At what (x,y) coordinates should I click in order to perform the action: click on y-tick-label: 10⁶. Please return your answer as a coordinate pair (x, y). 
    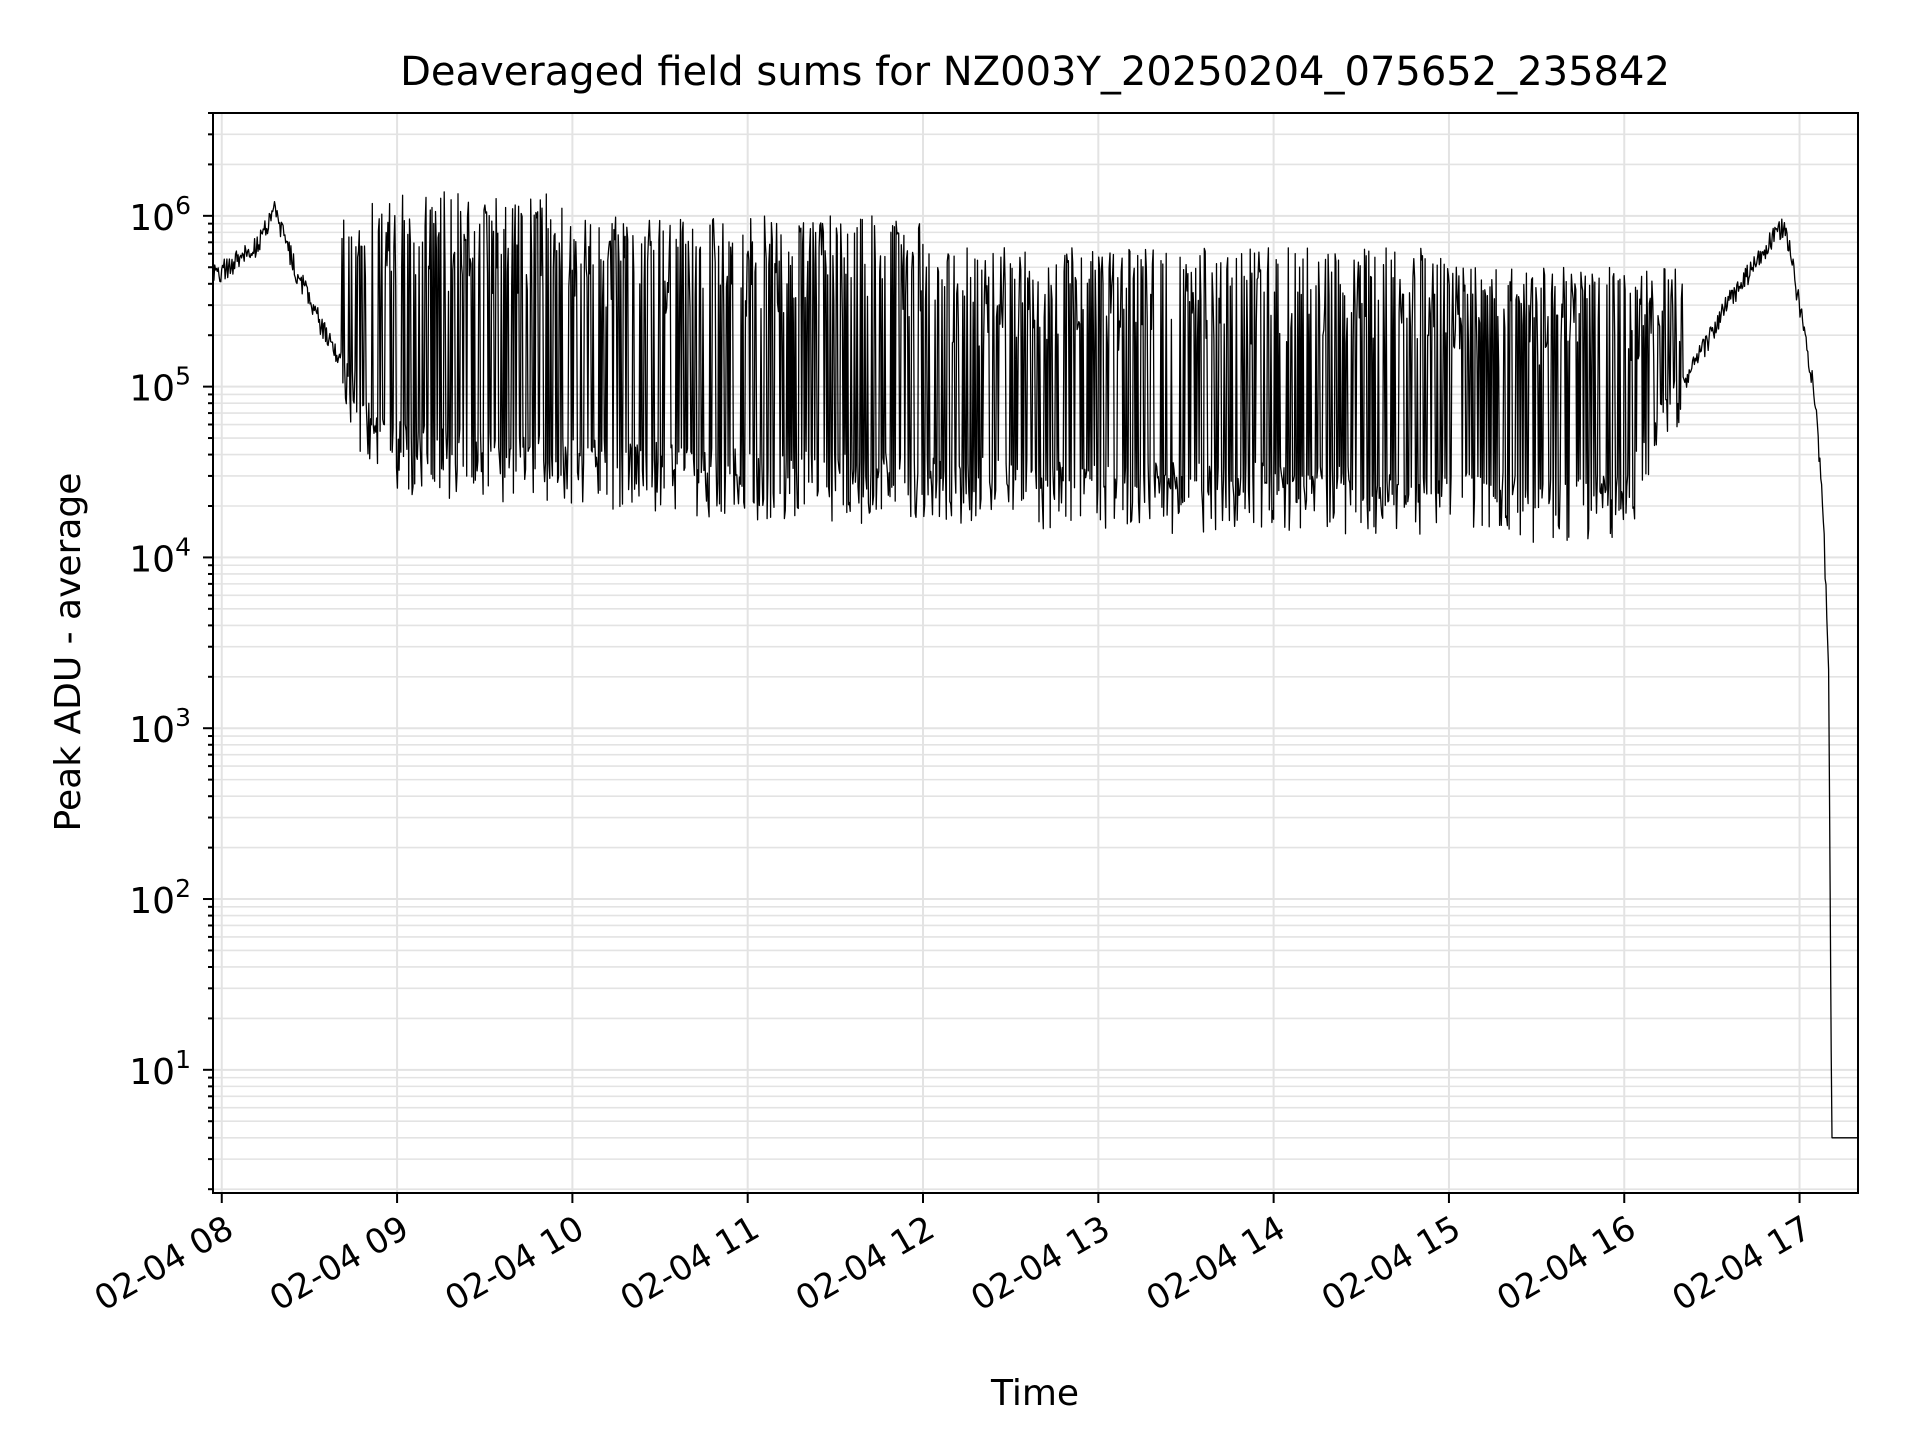
    Looking at the image, I should click on (160, 215).